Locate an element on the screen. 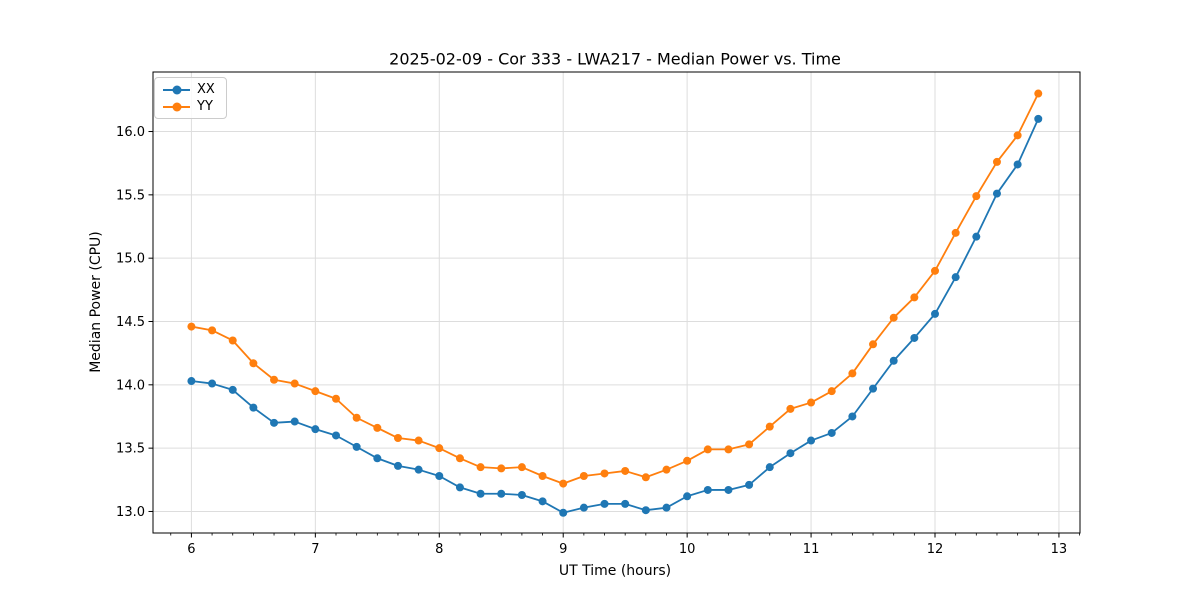  x-tick-label: 6 is located at coordinates (191, 549).